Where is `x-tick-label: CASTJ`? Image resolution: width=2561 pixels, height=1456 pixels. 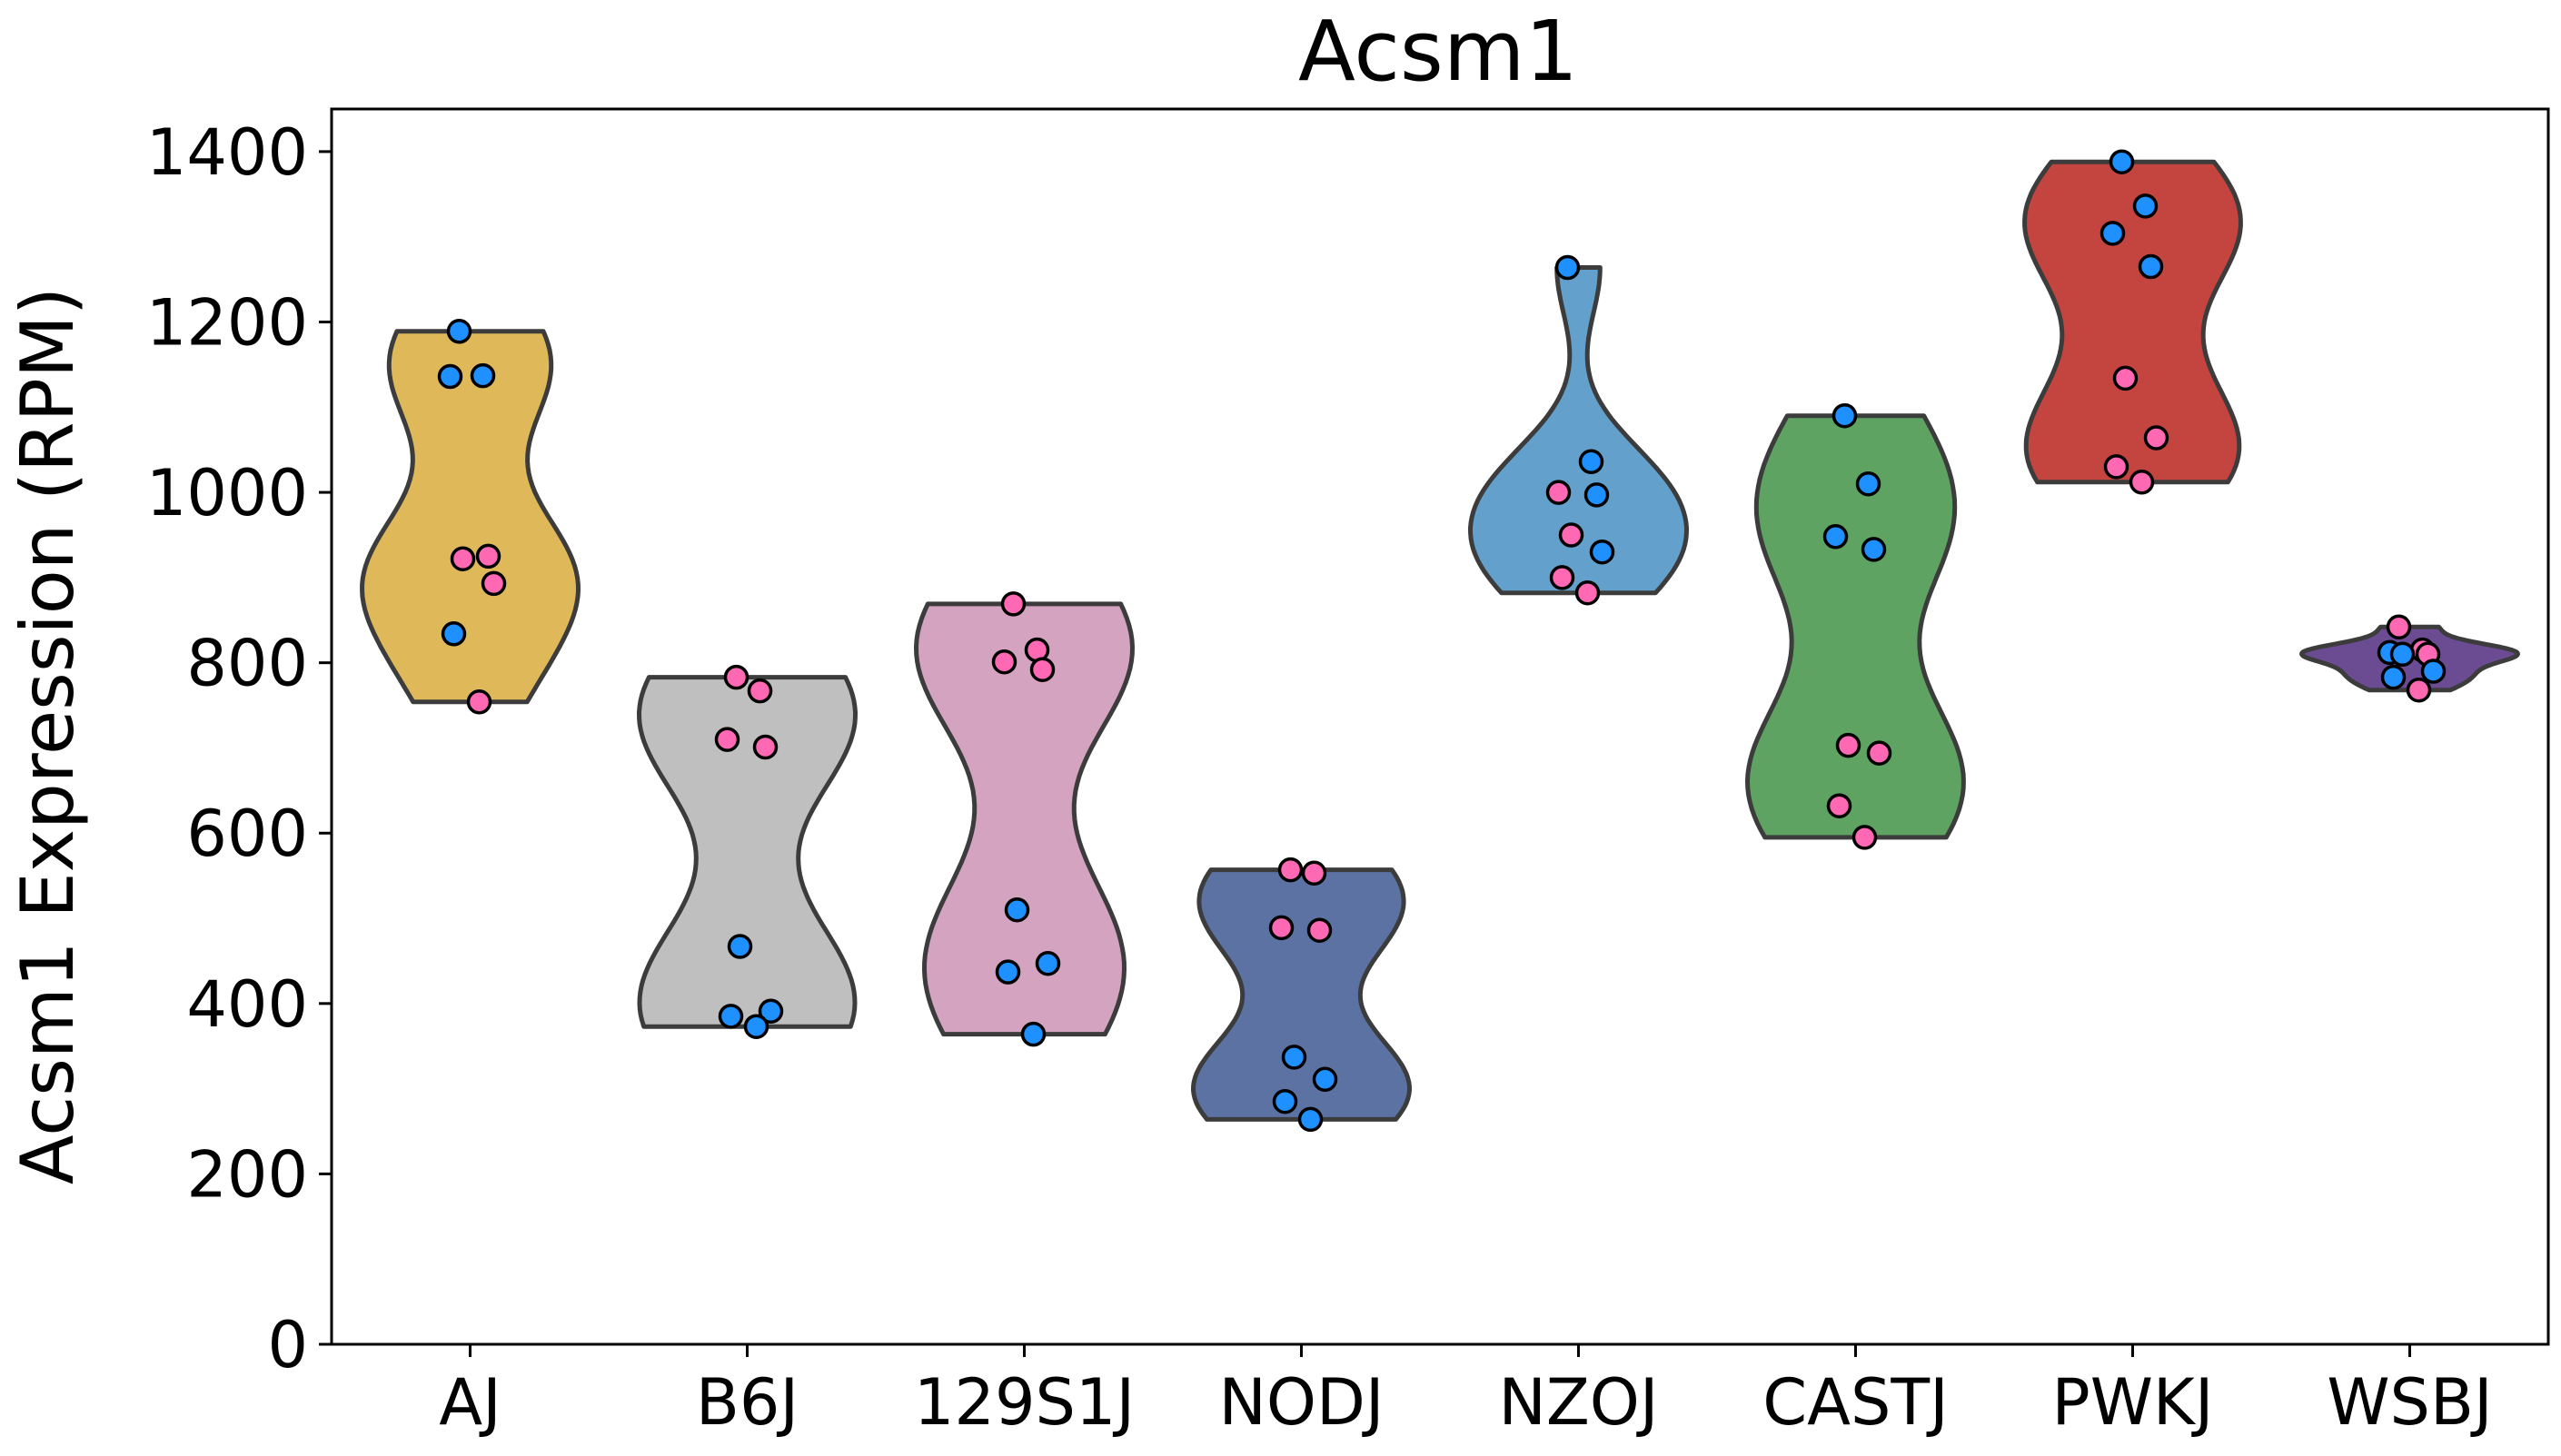
x-tick-label: CASTJ is located at coordinates (1856, 1403).